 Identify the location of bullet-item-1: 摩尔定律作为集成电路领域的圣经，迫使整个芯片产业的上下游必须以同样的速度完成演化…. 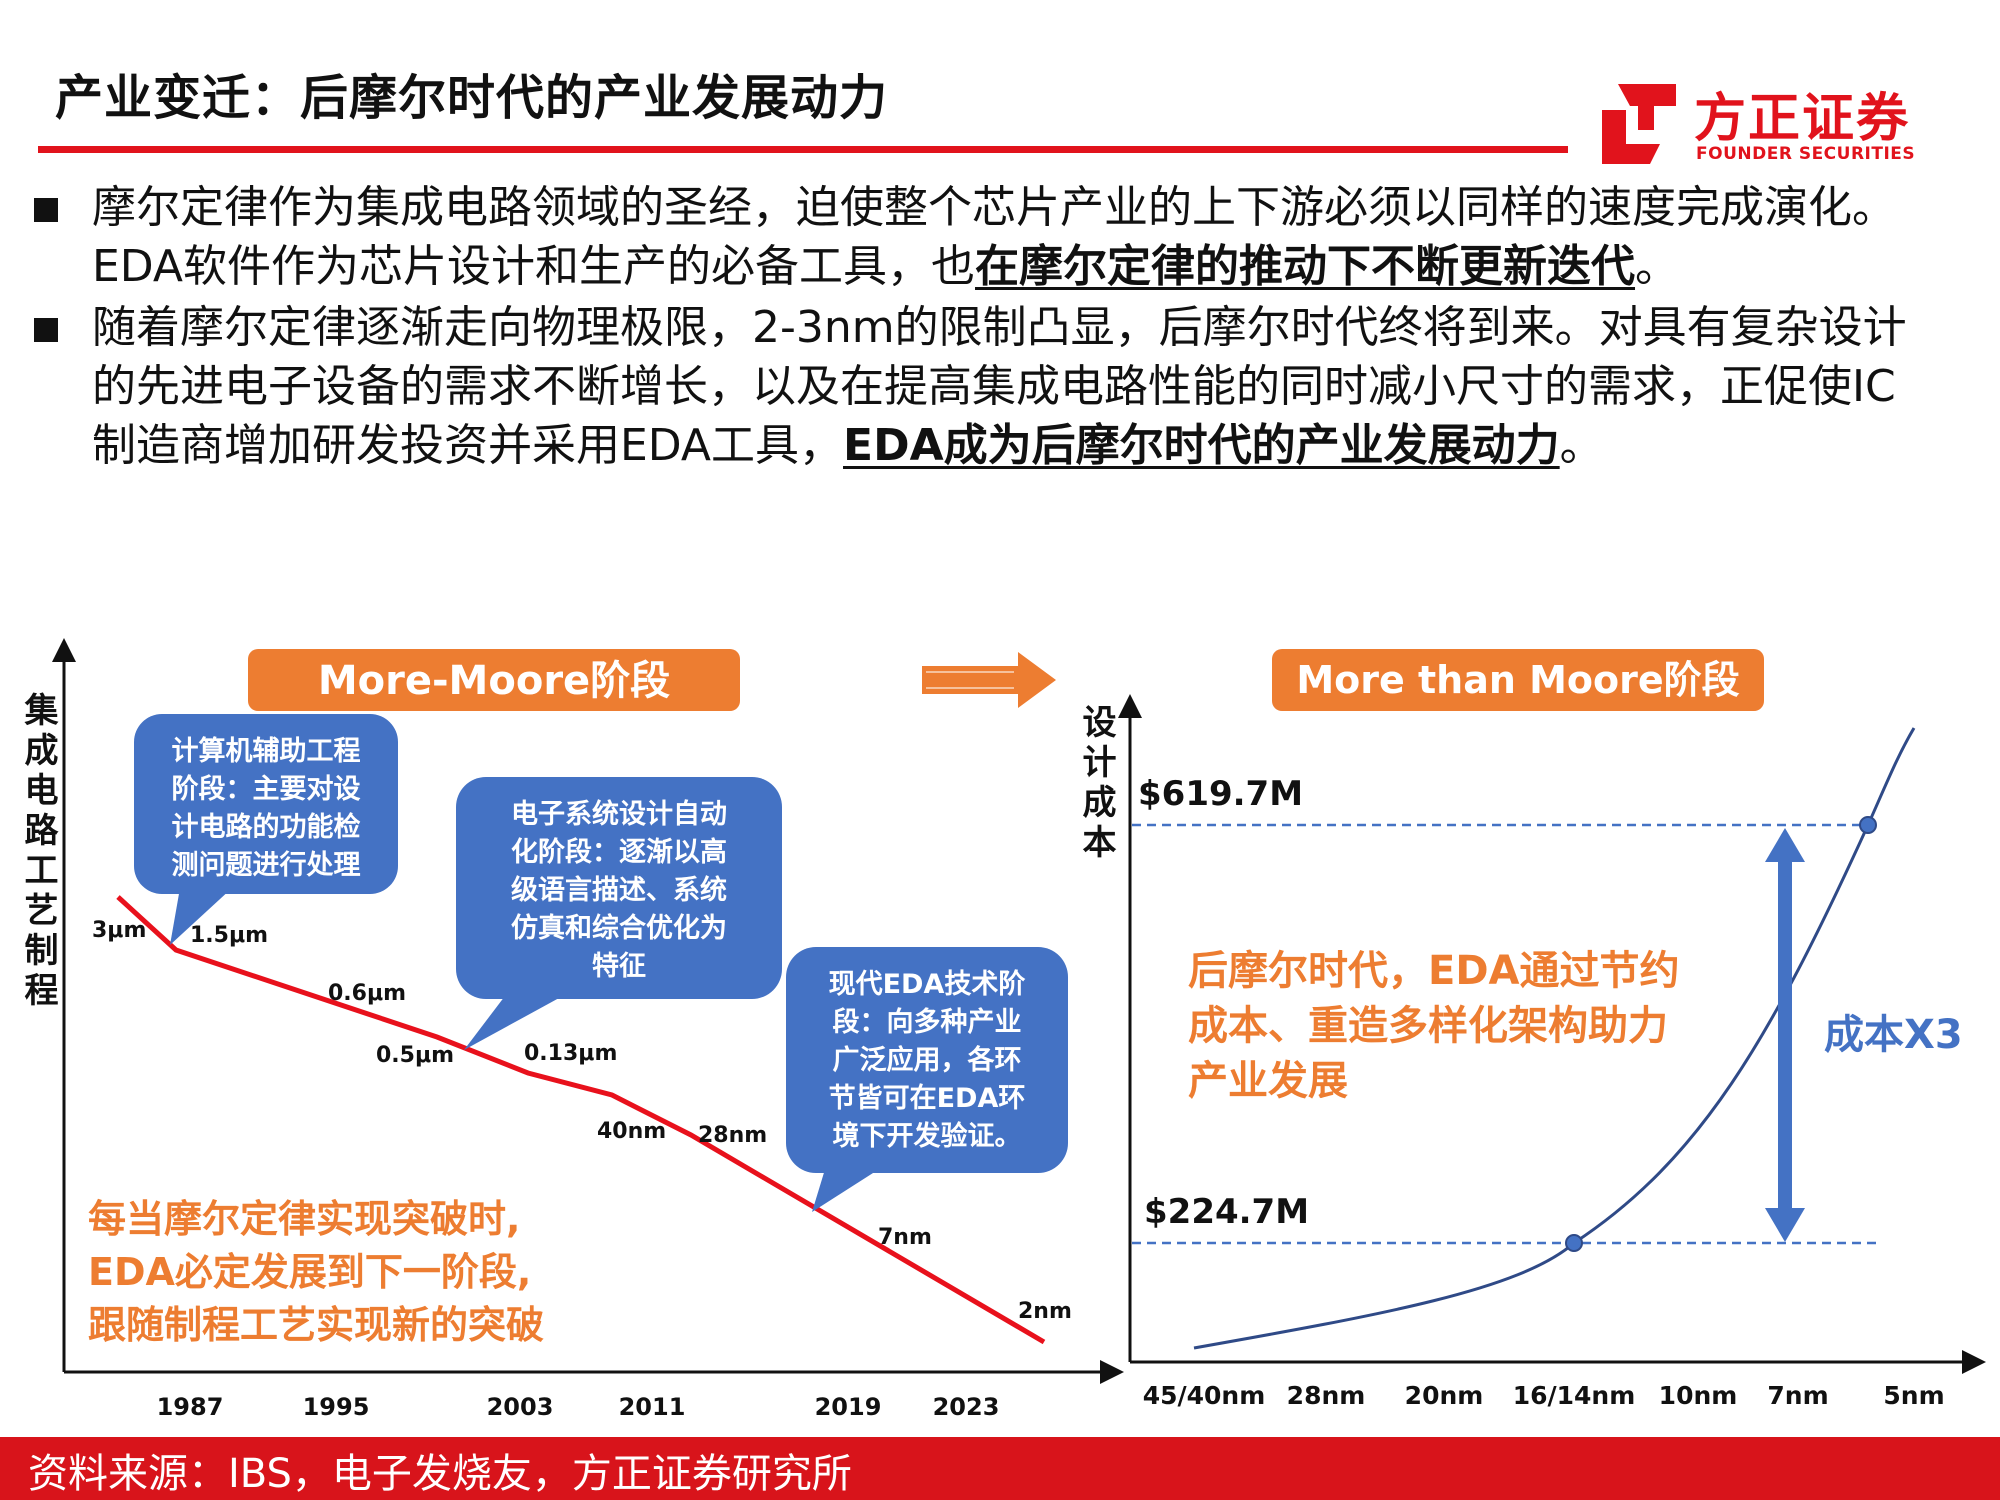
(970, 237).